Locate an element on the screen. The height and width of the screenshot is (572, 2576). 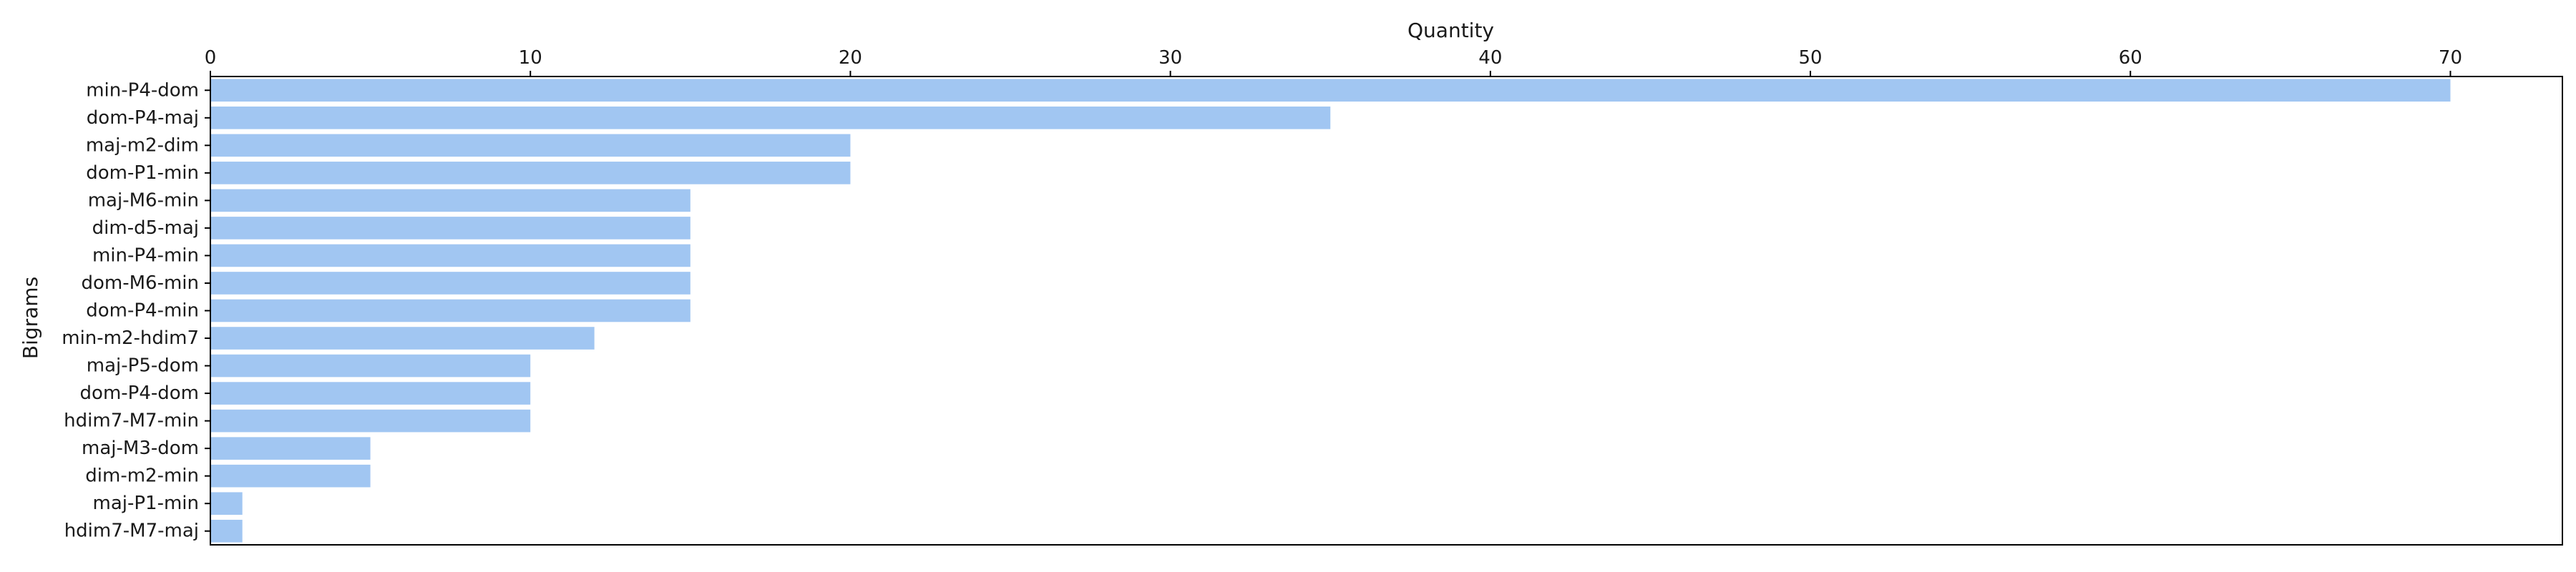
y-tick-label: maj-M6-min is located at coordinates (143, 200).